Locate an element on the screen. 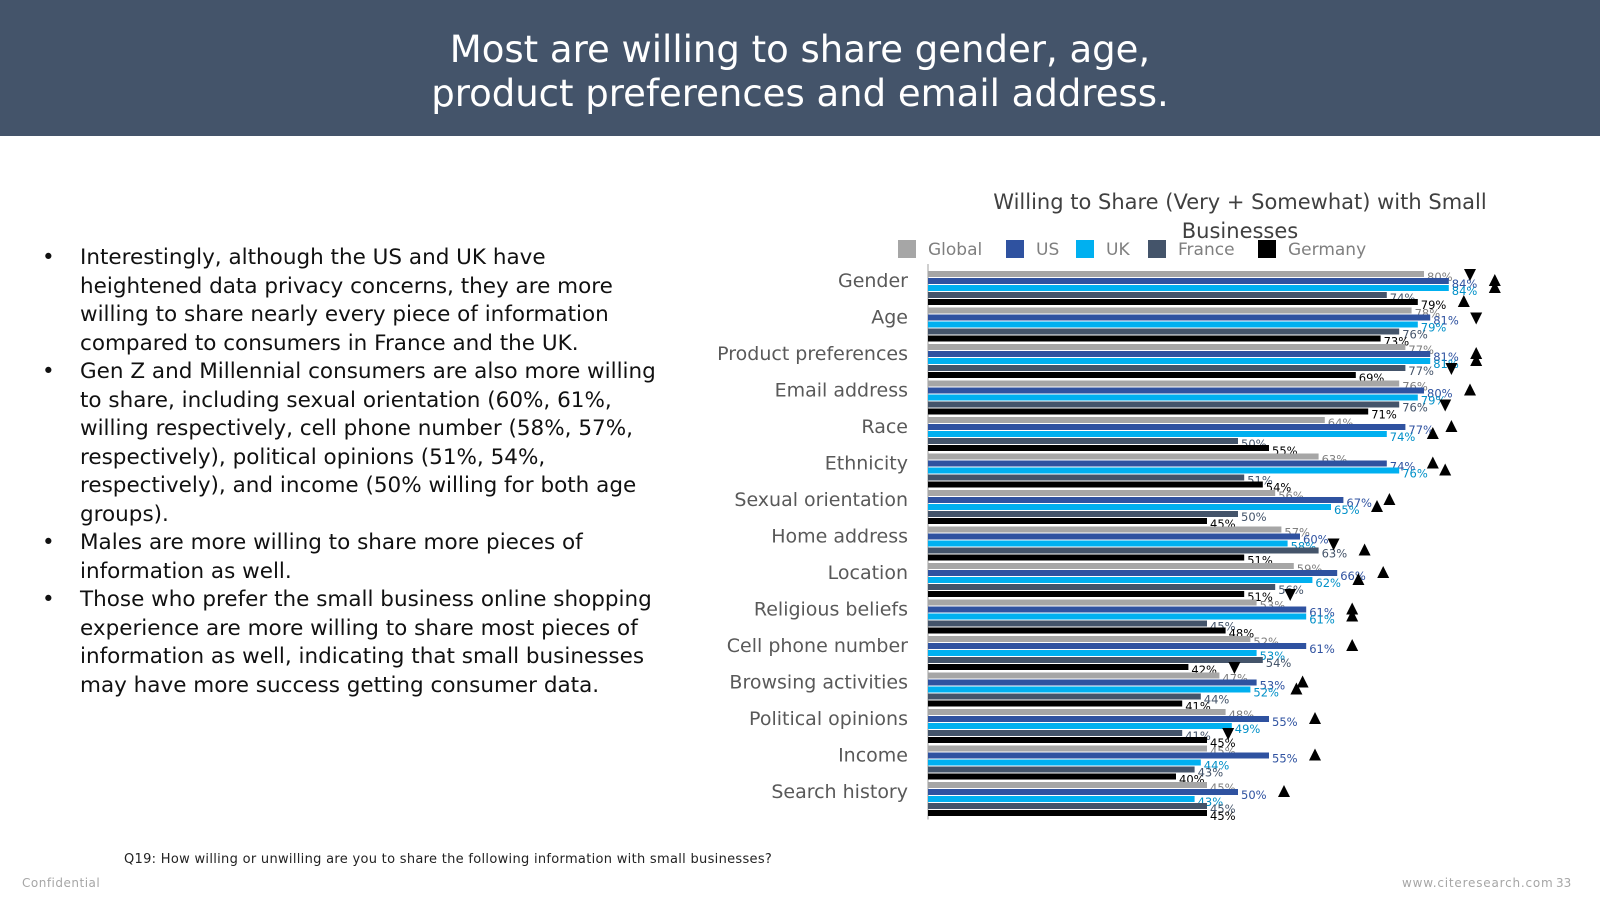 The height and width of the screenshot is (900, 1600). bar-uk-cell-phone-number is located at coordinates (1092, 653).